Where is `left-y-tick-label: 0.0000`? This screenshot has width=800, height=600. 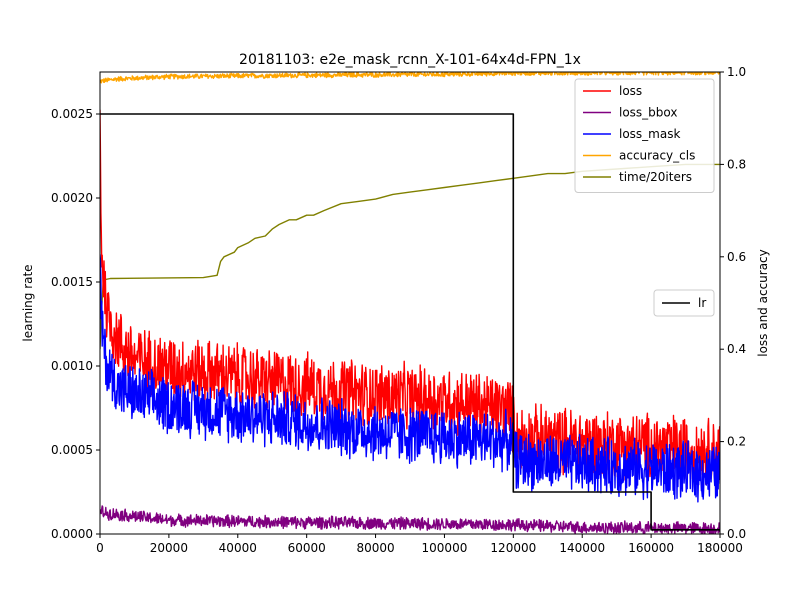 left-y-tick-label: 0.0000 is located at coordinates (72, 534).